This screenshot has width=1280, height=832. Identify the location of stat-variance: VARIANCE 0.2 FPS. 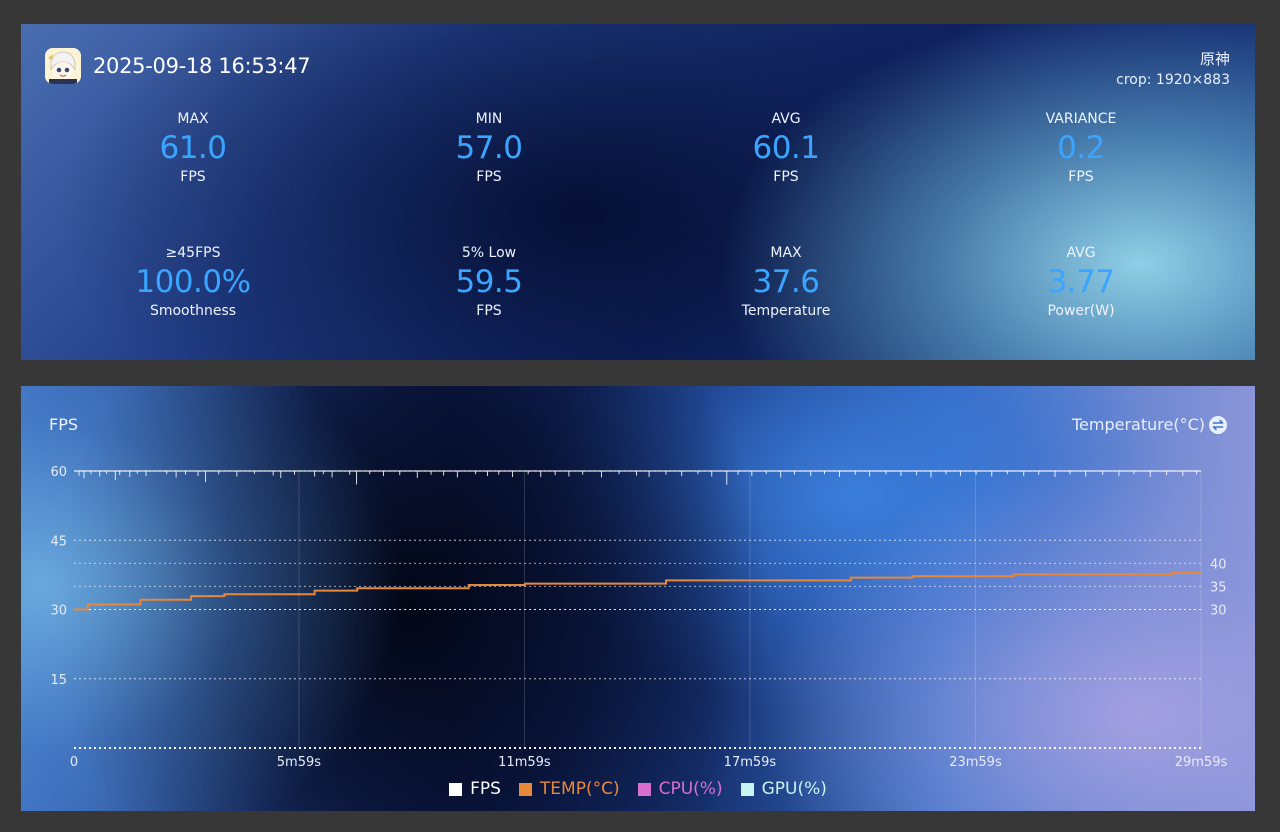
(1081, 148).